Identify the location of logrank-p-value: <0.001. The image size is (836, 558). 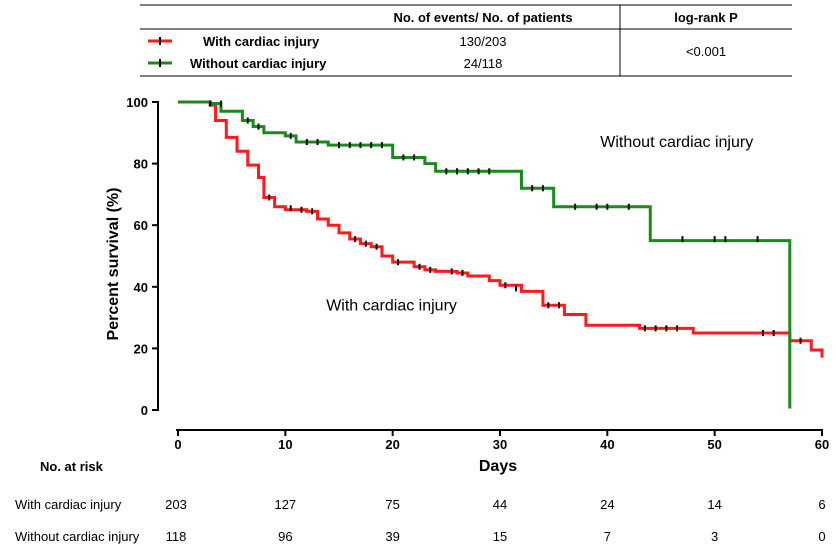
(706, 51).